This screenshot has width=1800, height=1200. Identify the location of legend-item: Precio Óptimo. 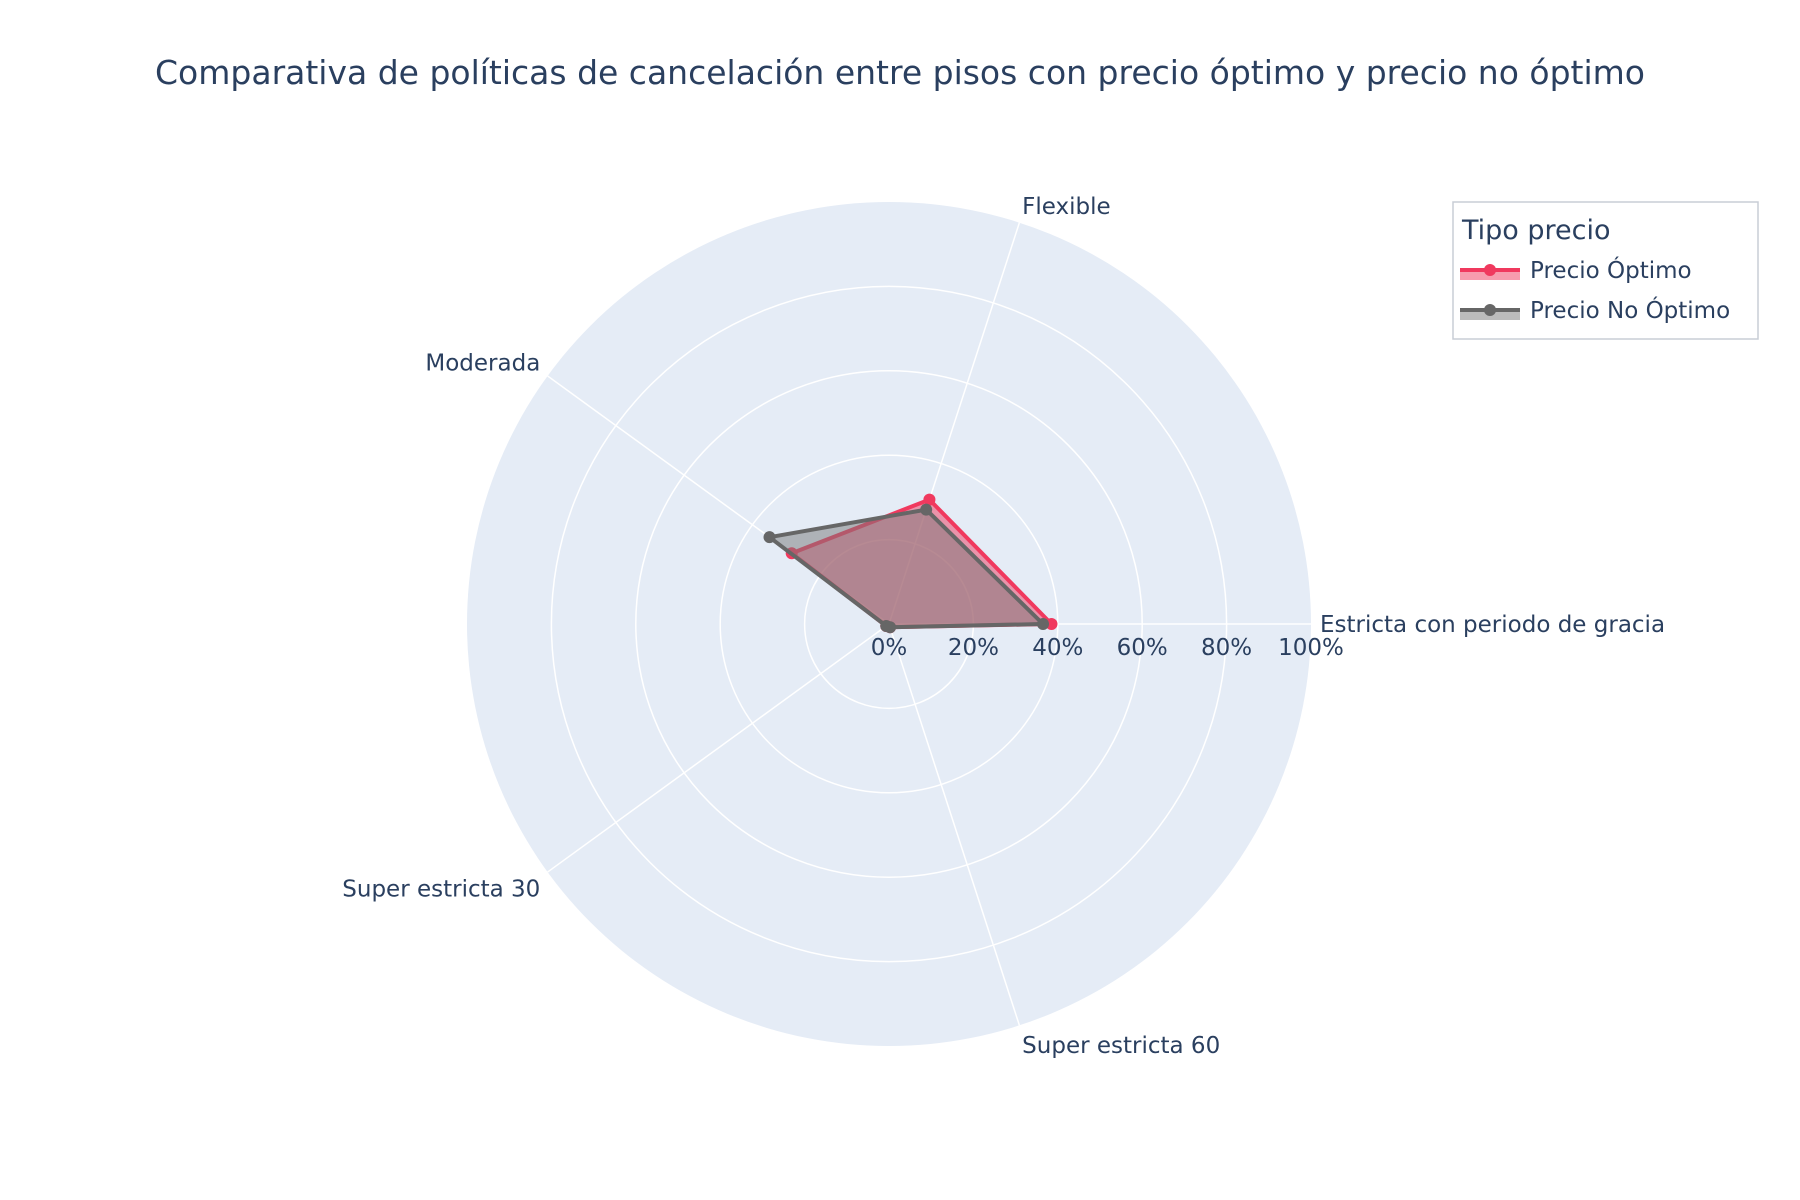
(1576, 270).